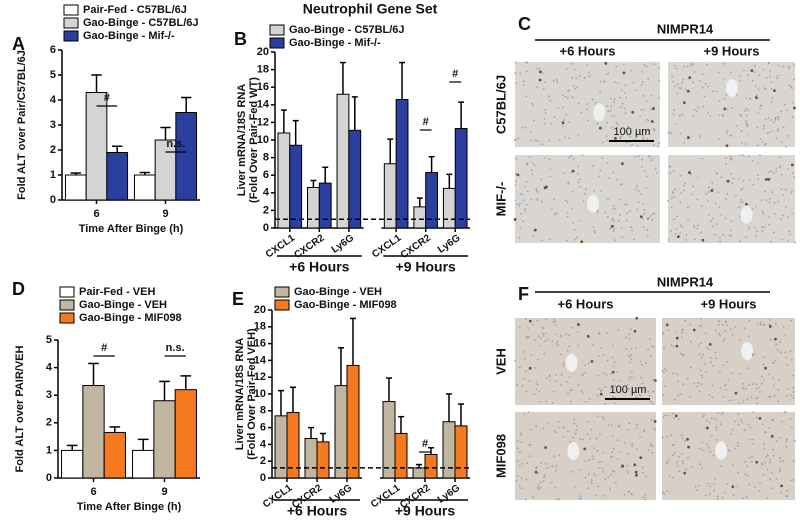 This screenshot has width=800, height=526. Describe the element at coordinates (370, 9) in the screenshot. I see `chart-title: Neutrophil Gene Set` at that location.